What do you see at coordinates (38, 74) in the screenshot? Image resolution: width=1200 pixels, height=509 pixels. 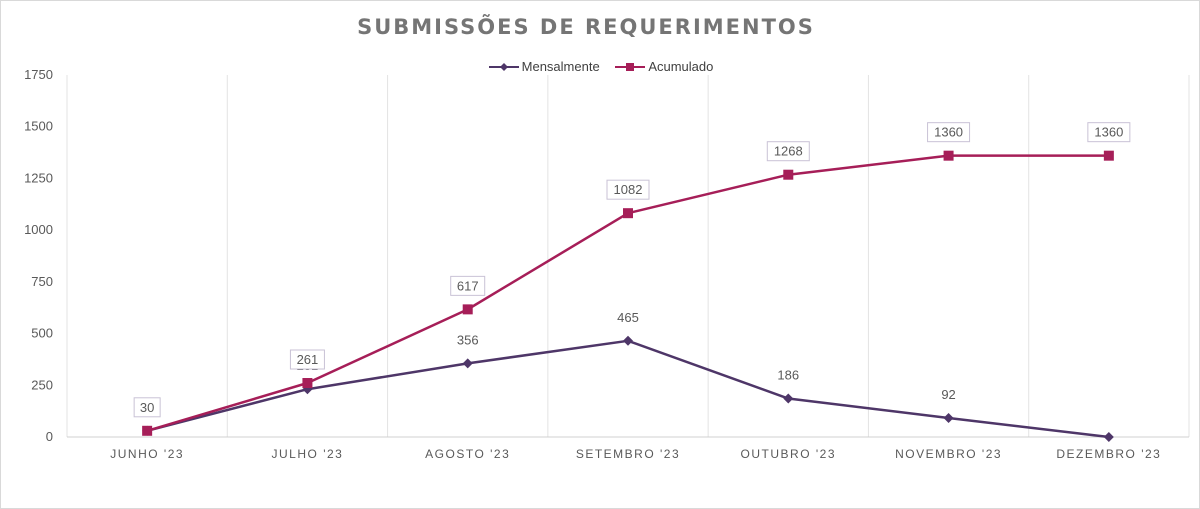 I see `y-tick-label: 1750` at bounding box center [38, 74].